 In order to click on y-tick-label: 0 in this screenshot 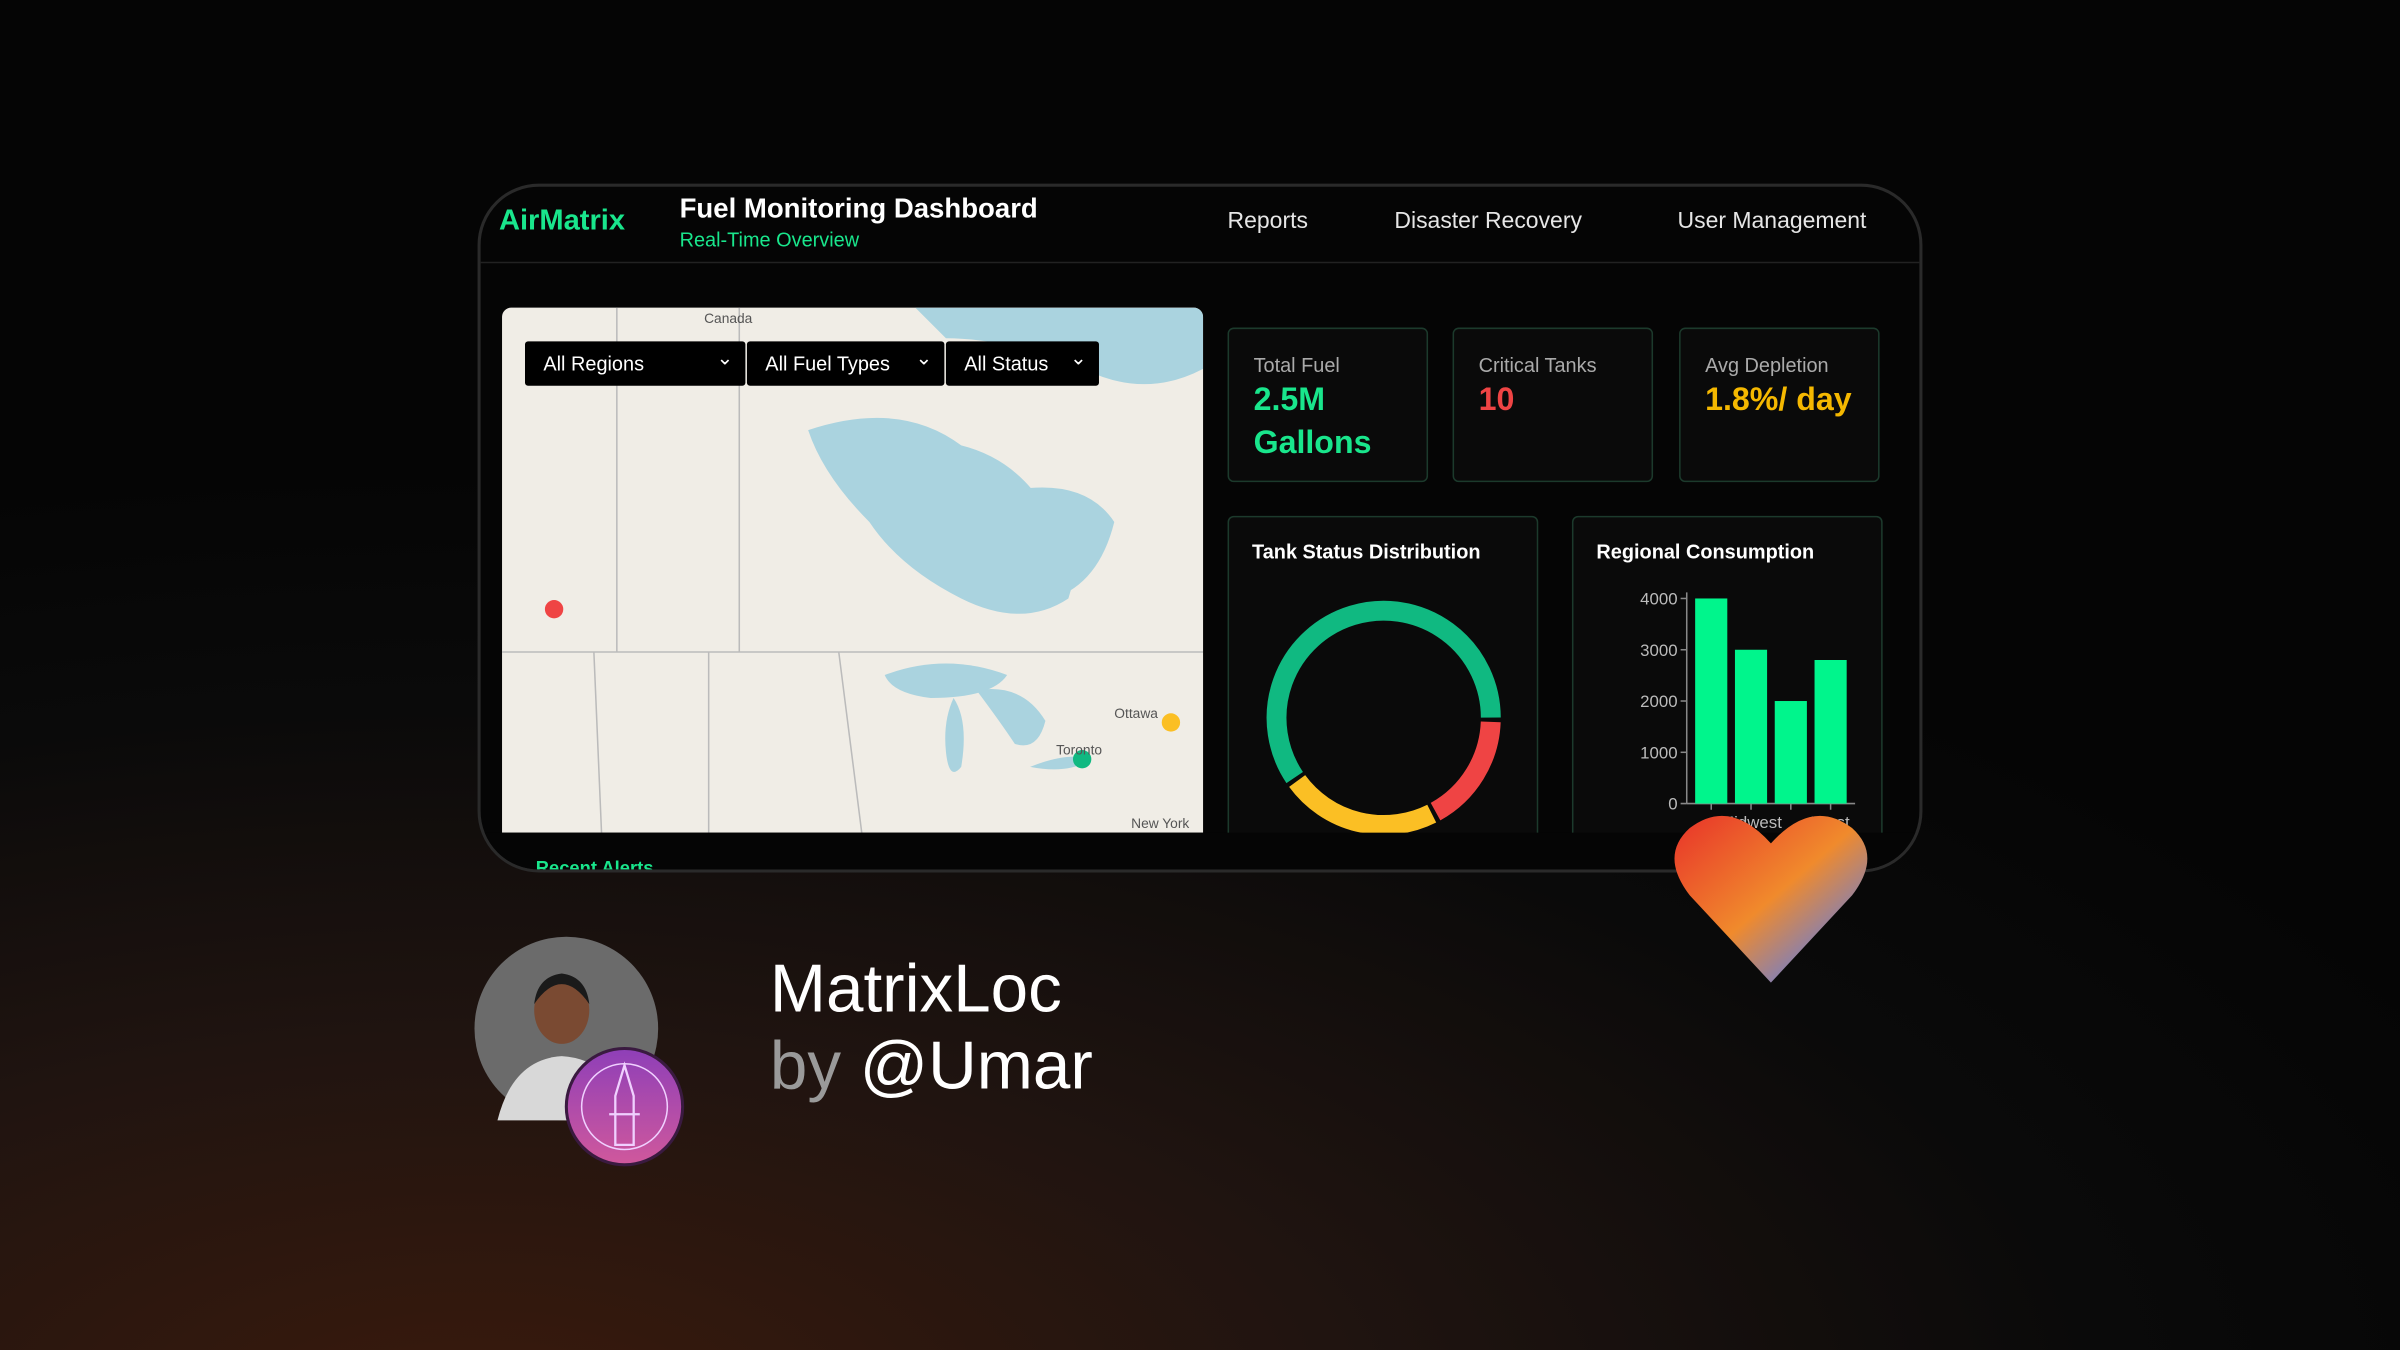, I will do `click(1672, 804)`.